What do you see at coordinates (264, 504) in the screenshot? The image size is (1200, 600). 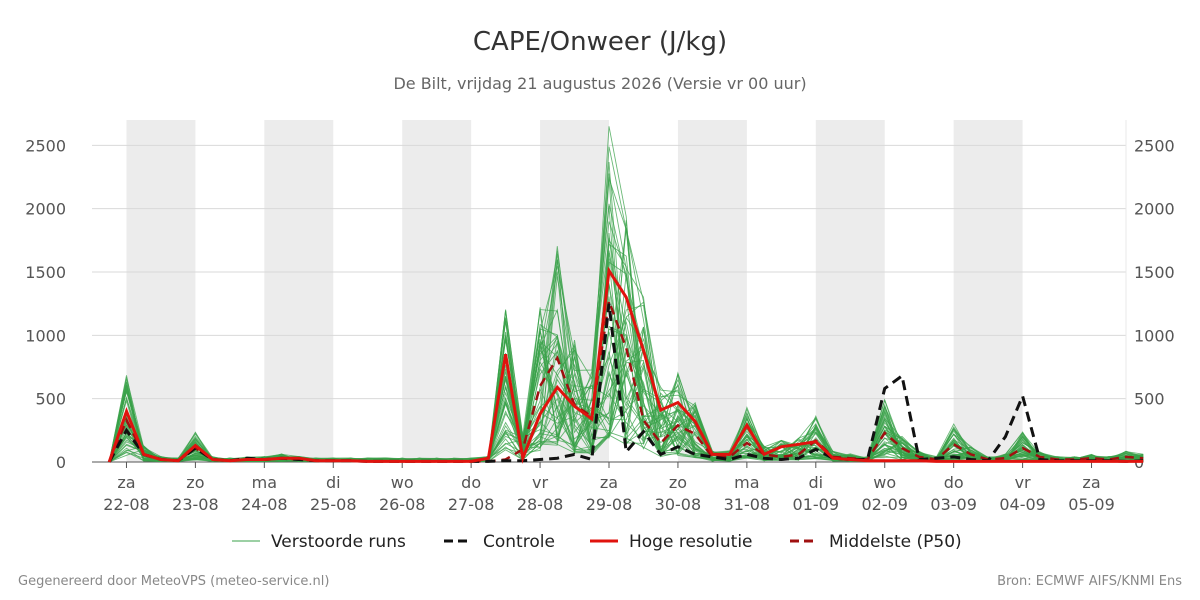 I see `x-tick-date: 24-08` at bounding box center [264, 504].